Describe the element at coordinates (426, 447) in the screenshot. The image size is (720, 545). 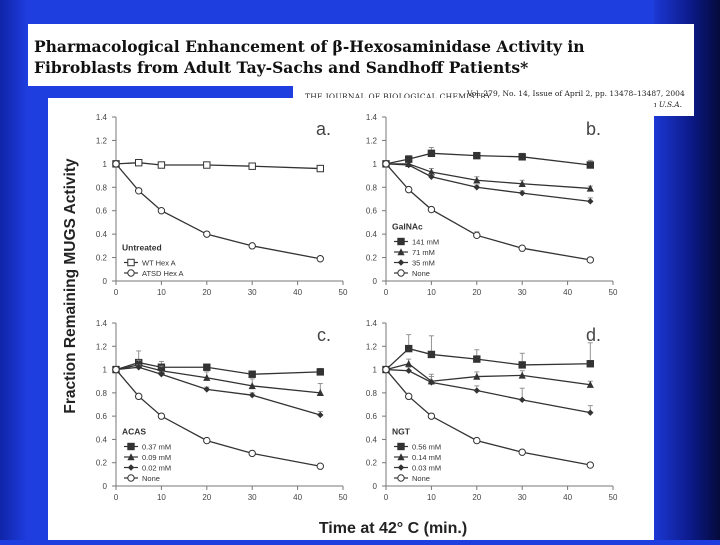
I see `legend-label: 0.56 mM` at that location.